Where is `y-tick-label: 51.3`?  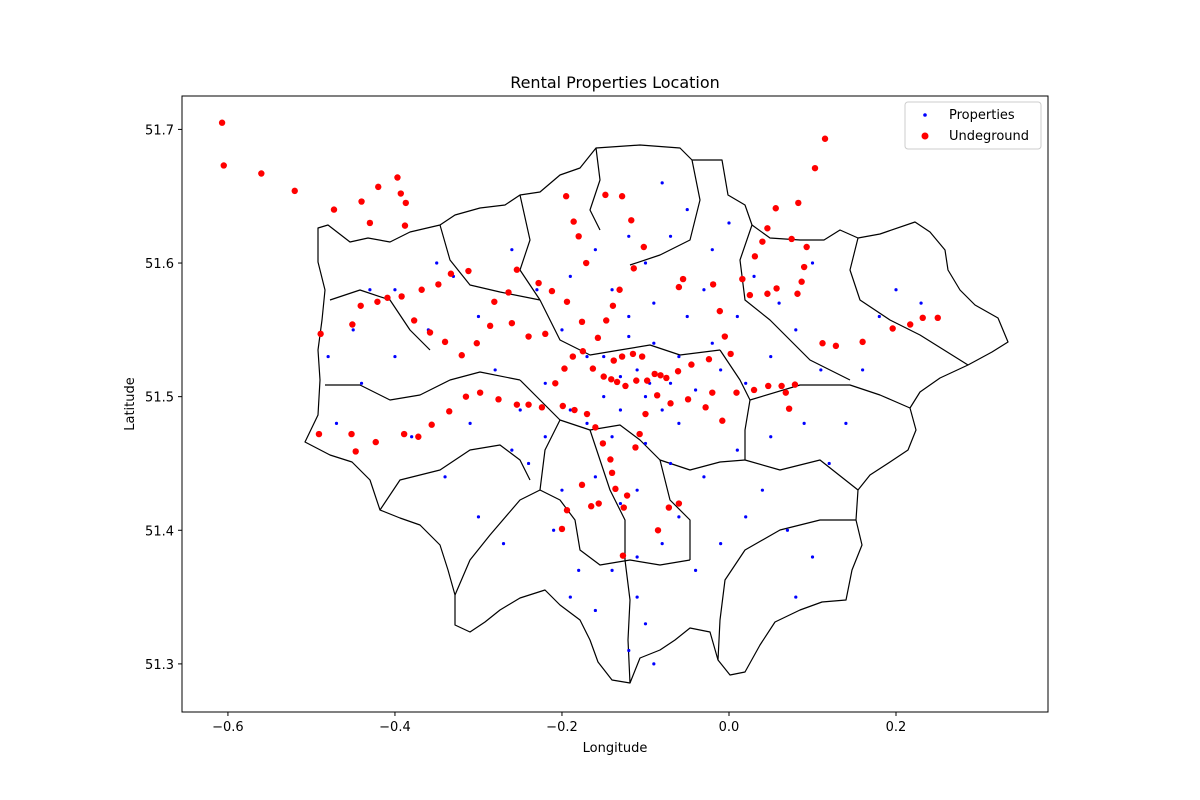
y-tick-label: 51.3 is located at coordinates (159, 665).